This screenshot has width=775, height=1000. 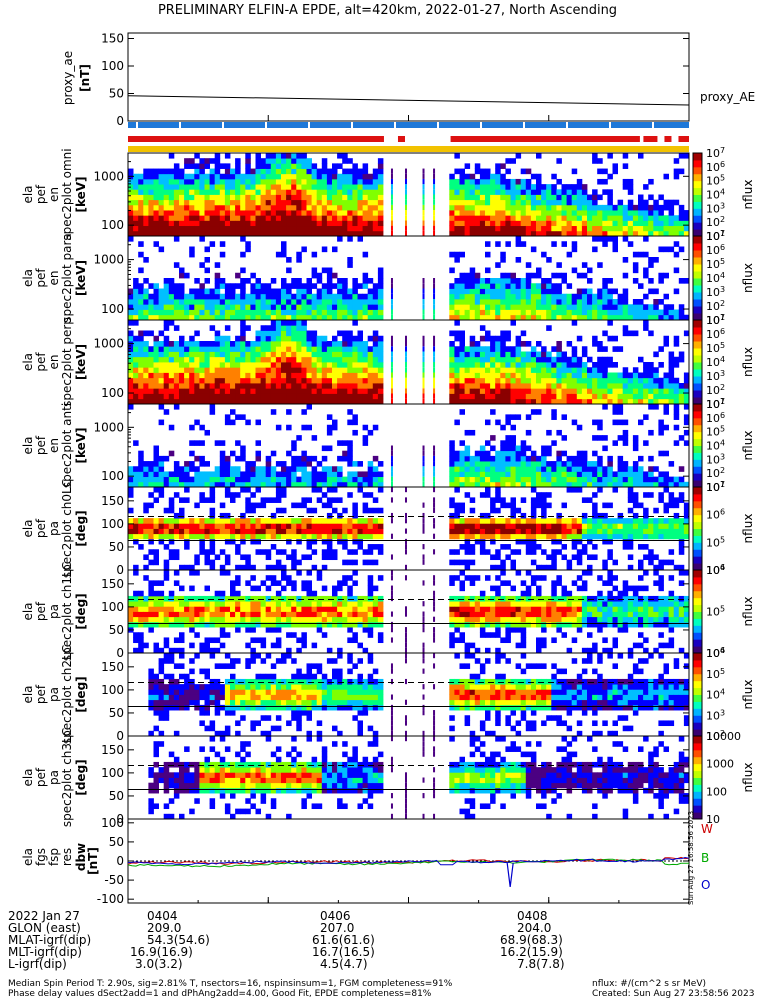 I want to click on spec-ch1LC-cell, so click(x=146, y=645).